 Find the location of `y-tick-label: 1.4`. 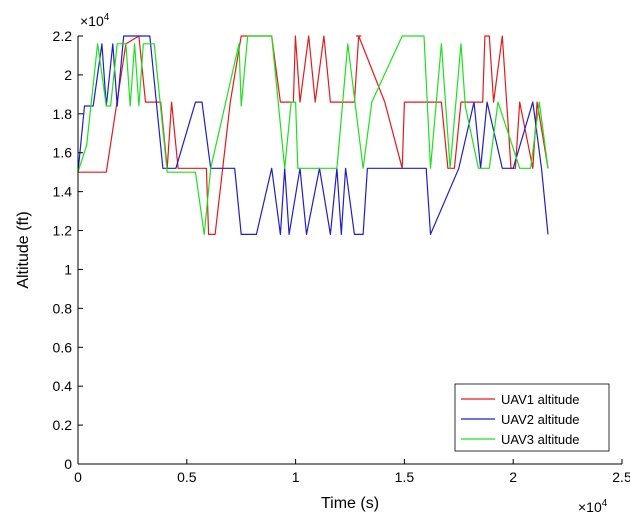

y-tick-label: 1.4 is located at coordinates (63, 192).